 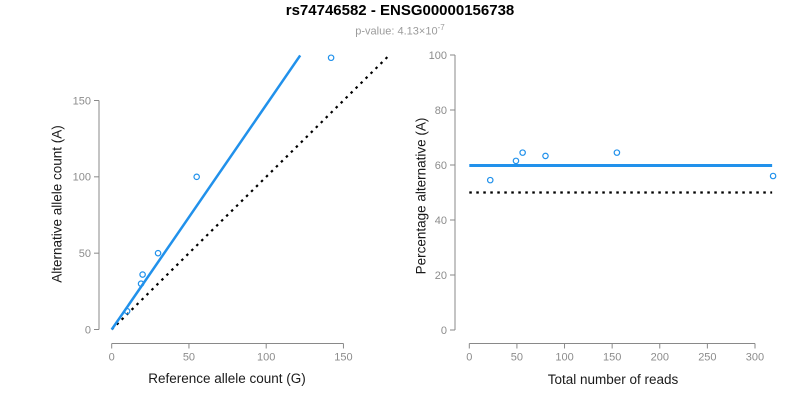 I want to click on pvalue-exponent: -7, so click(x=441, y=27).